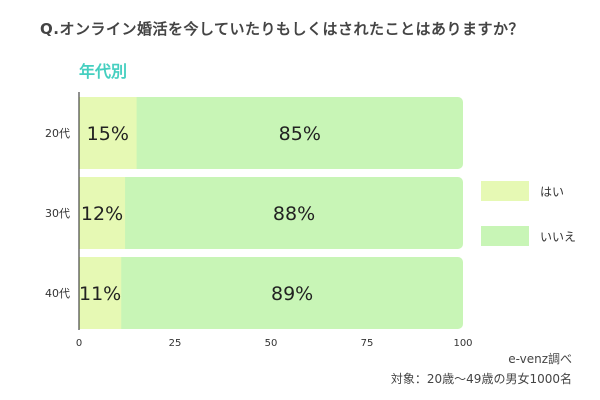 This screenshot has width=600, height=400. I want to click on legend-label: いいえ, so click(558, 237).